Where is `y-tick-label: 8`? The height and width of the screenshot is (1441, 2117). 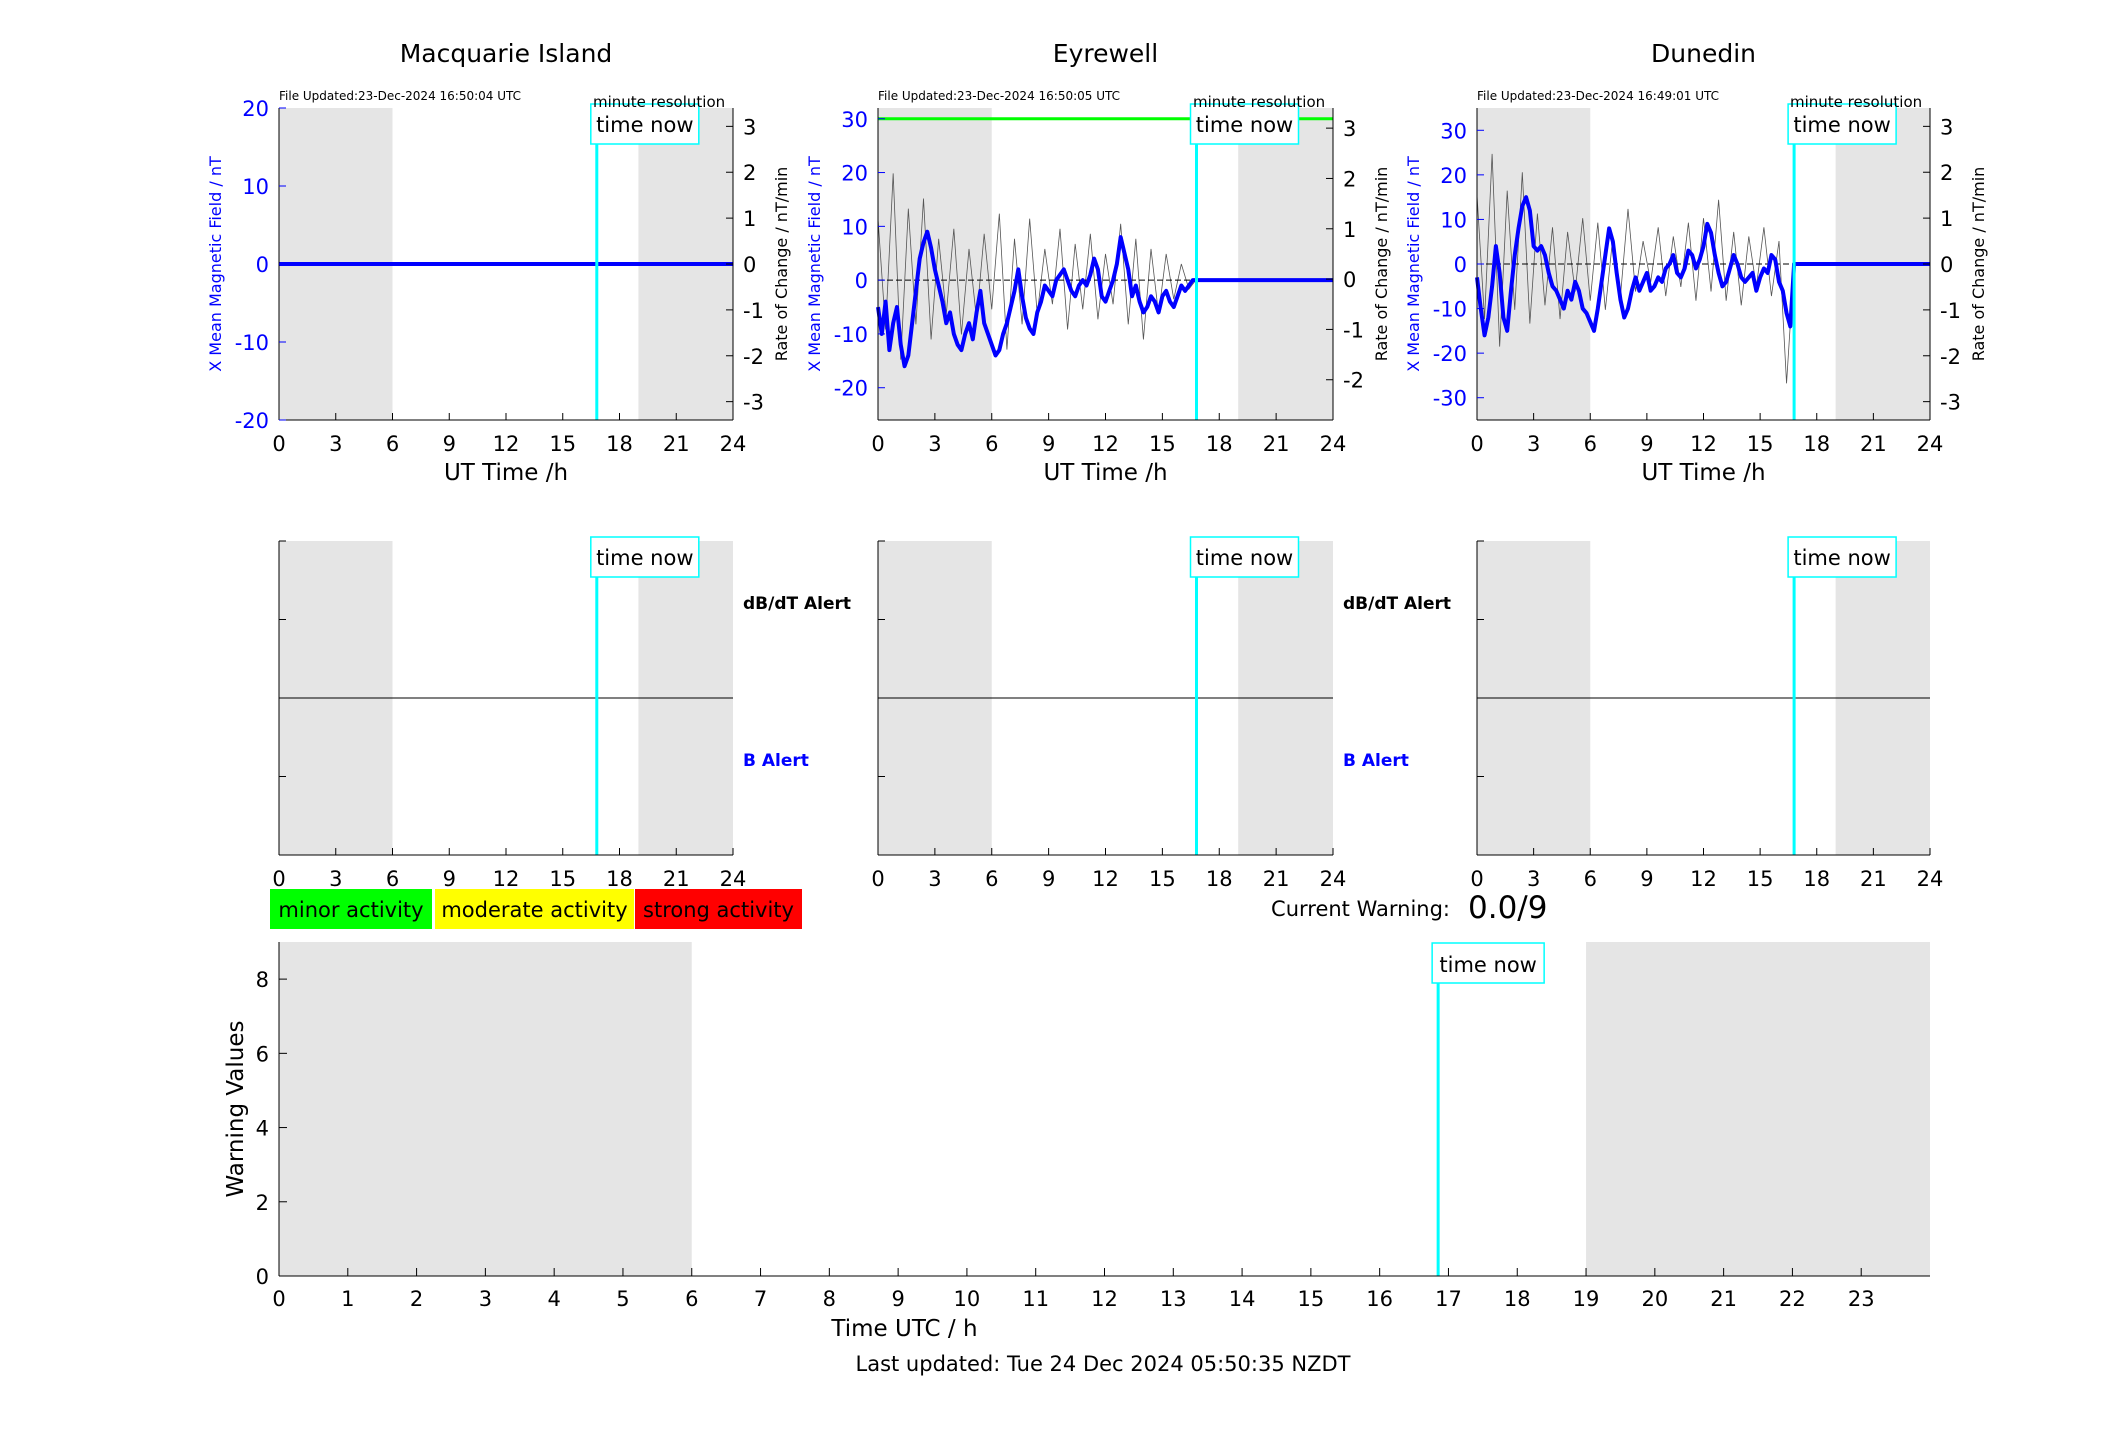
y-tick-label: 8 is located at coordinates (262, 980).